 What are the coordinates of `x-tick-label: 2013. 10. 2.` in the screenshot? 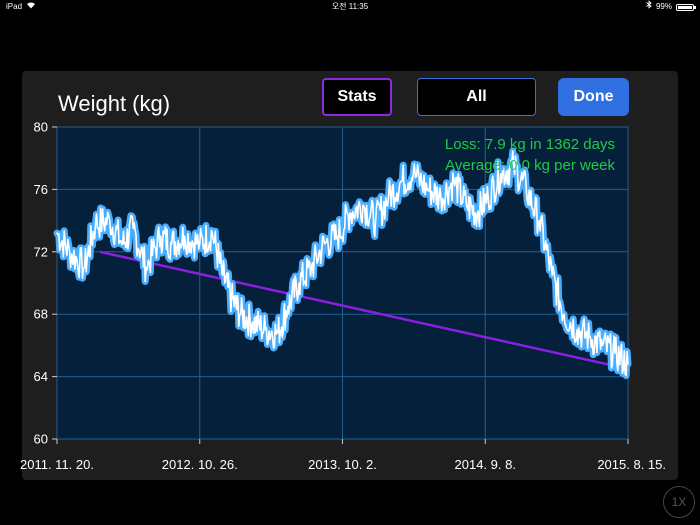 It's located at (342, 464).